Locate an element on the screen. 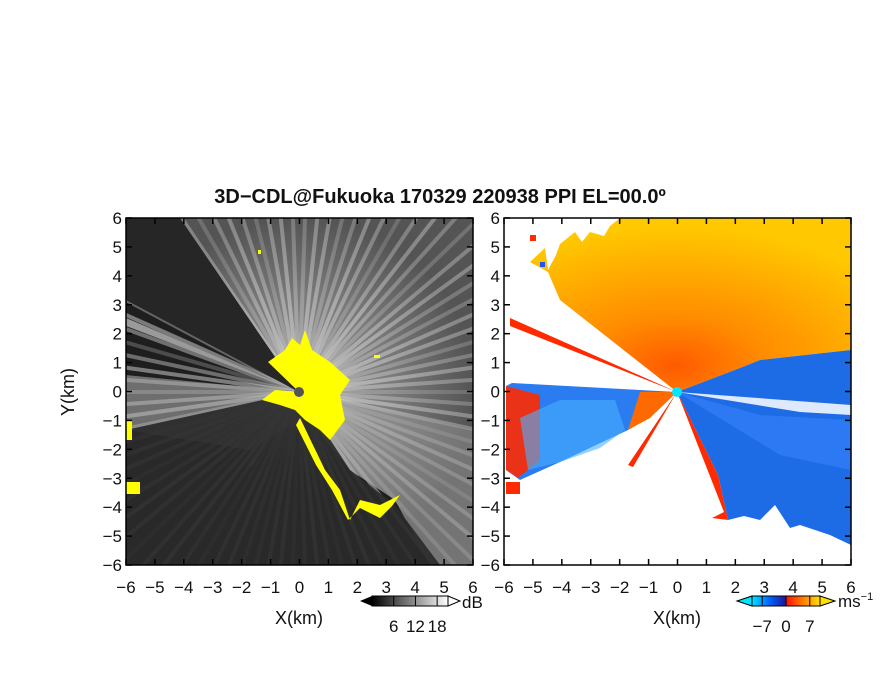 This screenshot has width=880, height=680. snr-x-tick-label: −2 is located at coordinates (241, 587).